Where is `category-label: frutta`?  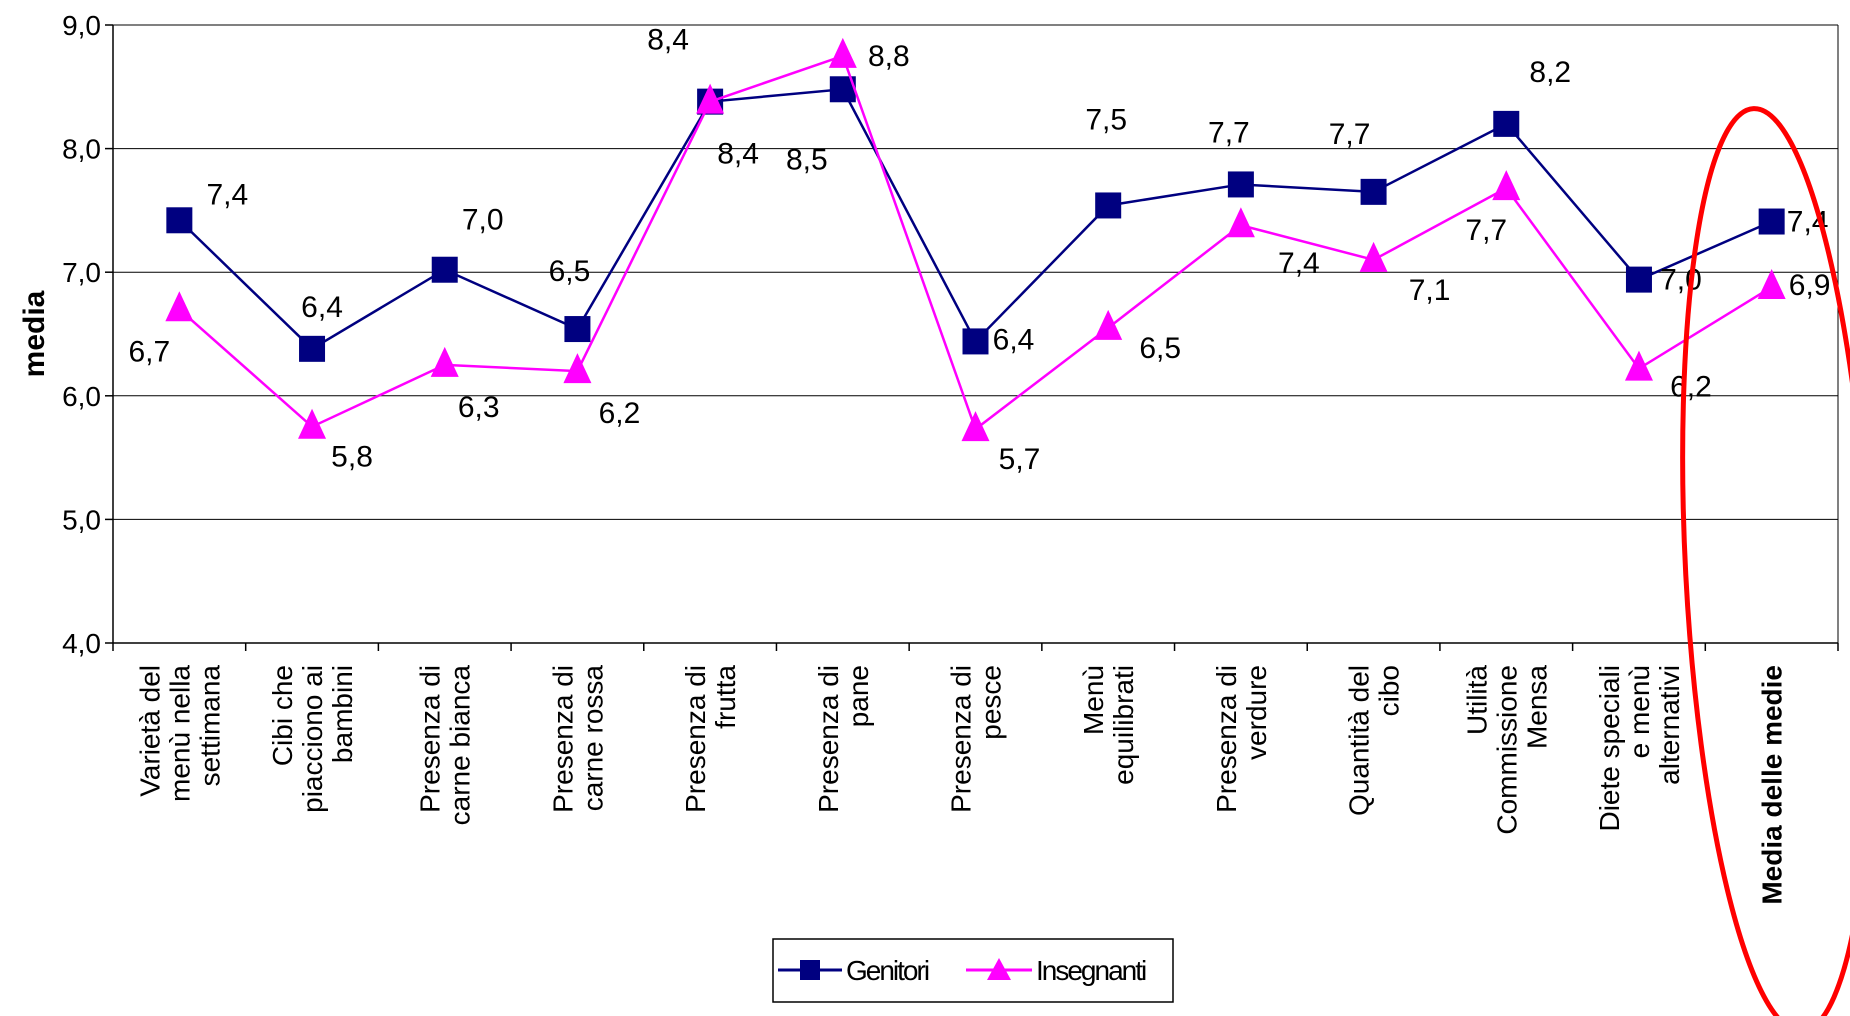 category-label: frutta is located at coordinates (725, 697).